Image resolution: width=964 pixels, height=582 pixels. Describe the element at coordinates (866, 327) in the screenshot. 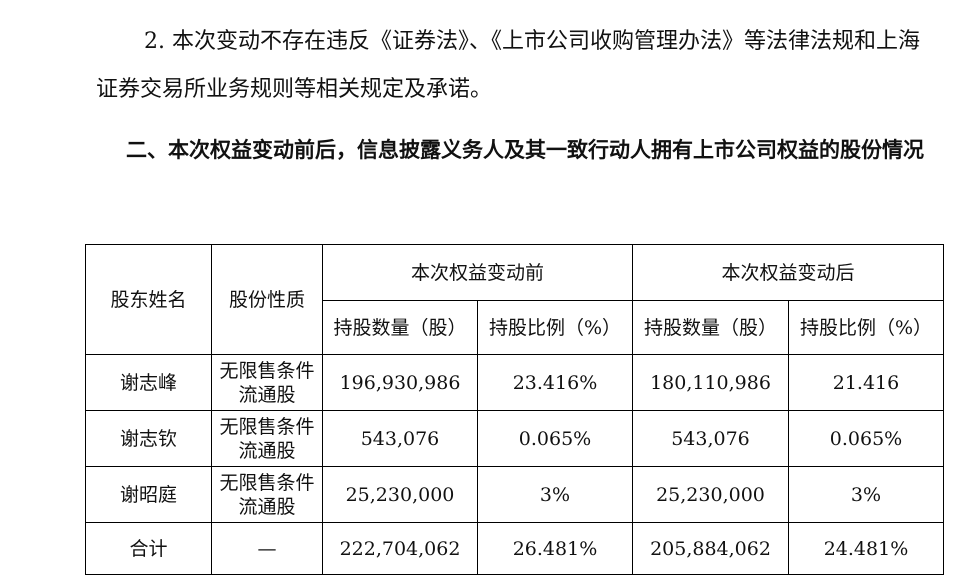

I see `header-after-ratio: 持股比例（%）` at that location.